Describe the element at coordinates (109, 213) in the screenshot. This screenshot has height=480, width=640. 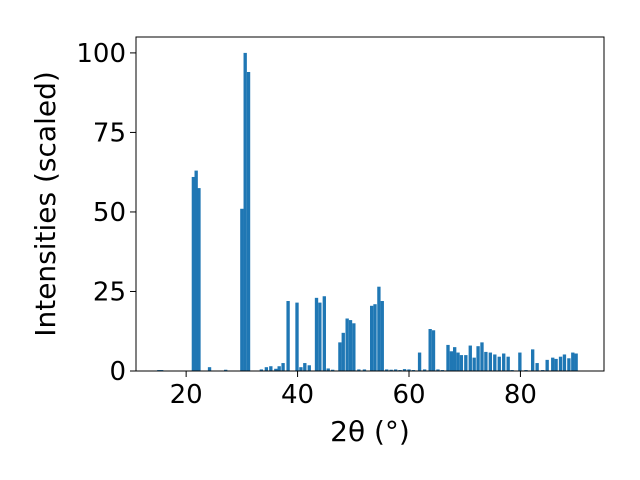
I see `y-tick-label: 50` at that location.